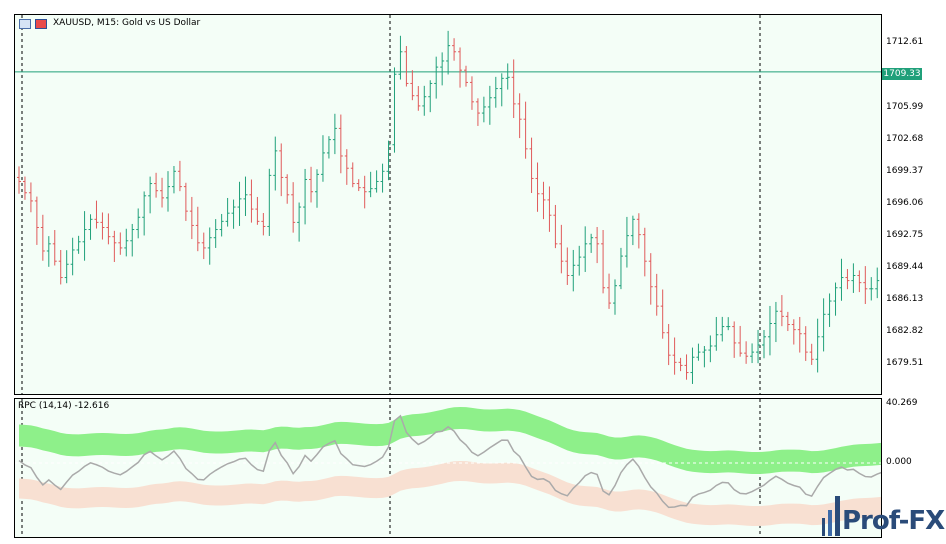 The width and height of the screenshot is (946, 544). I want to click on price-scale-label: 1686.13, so click(905, 299).